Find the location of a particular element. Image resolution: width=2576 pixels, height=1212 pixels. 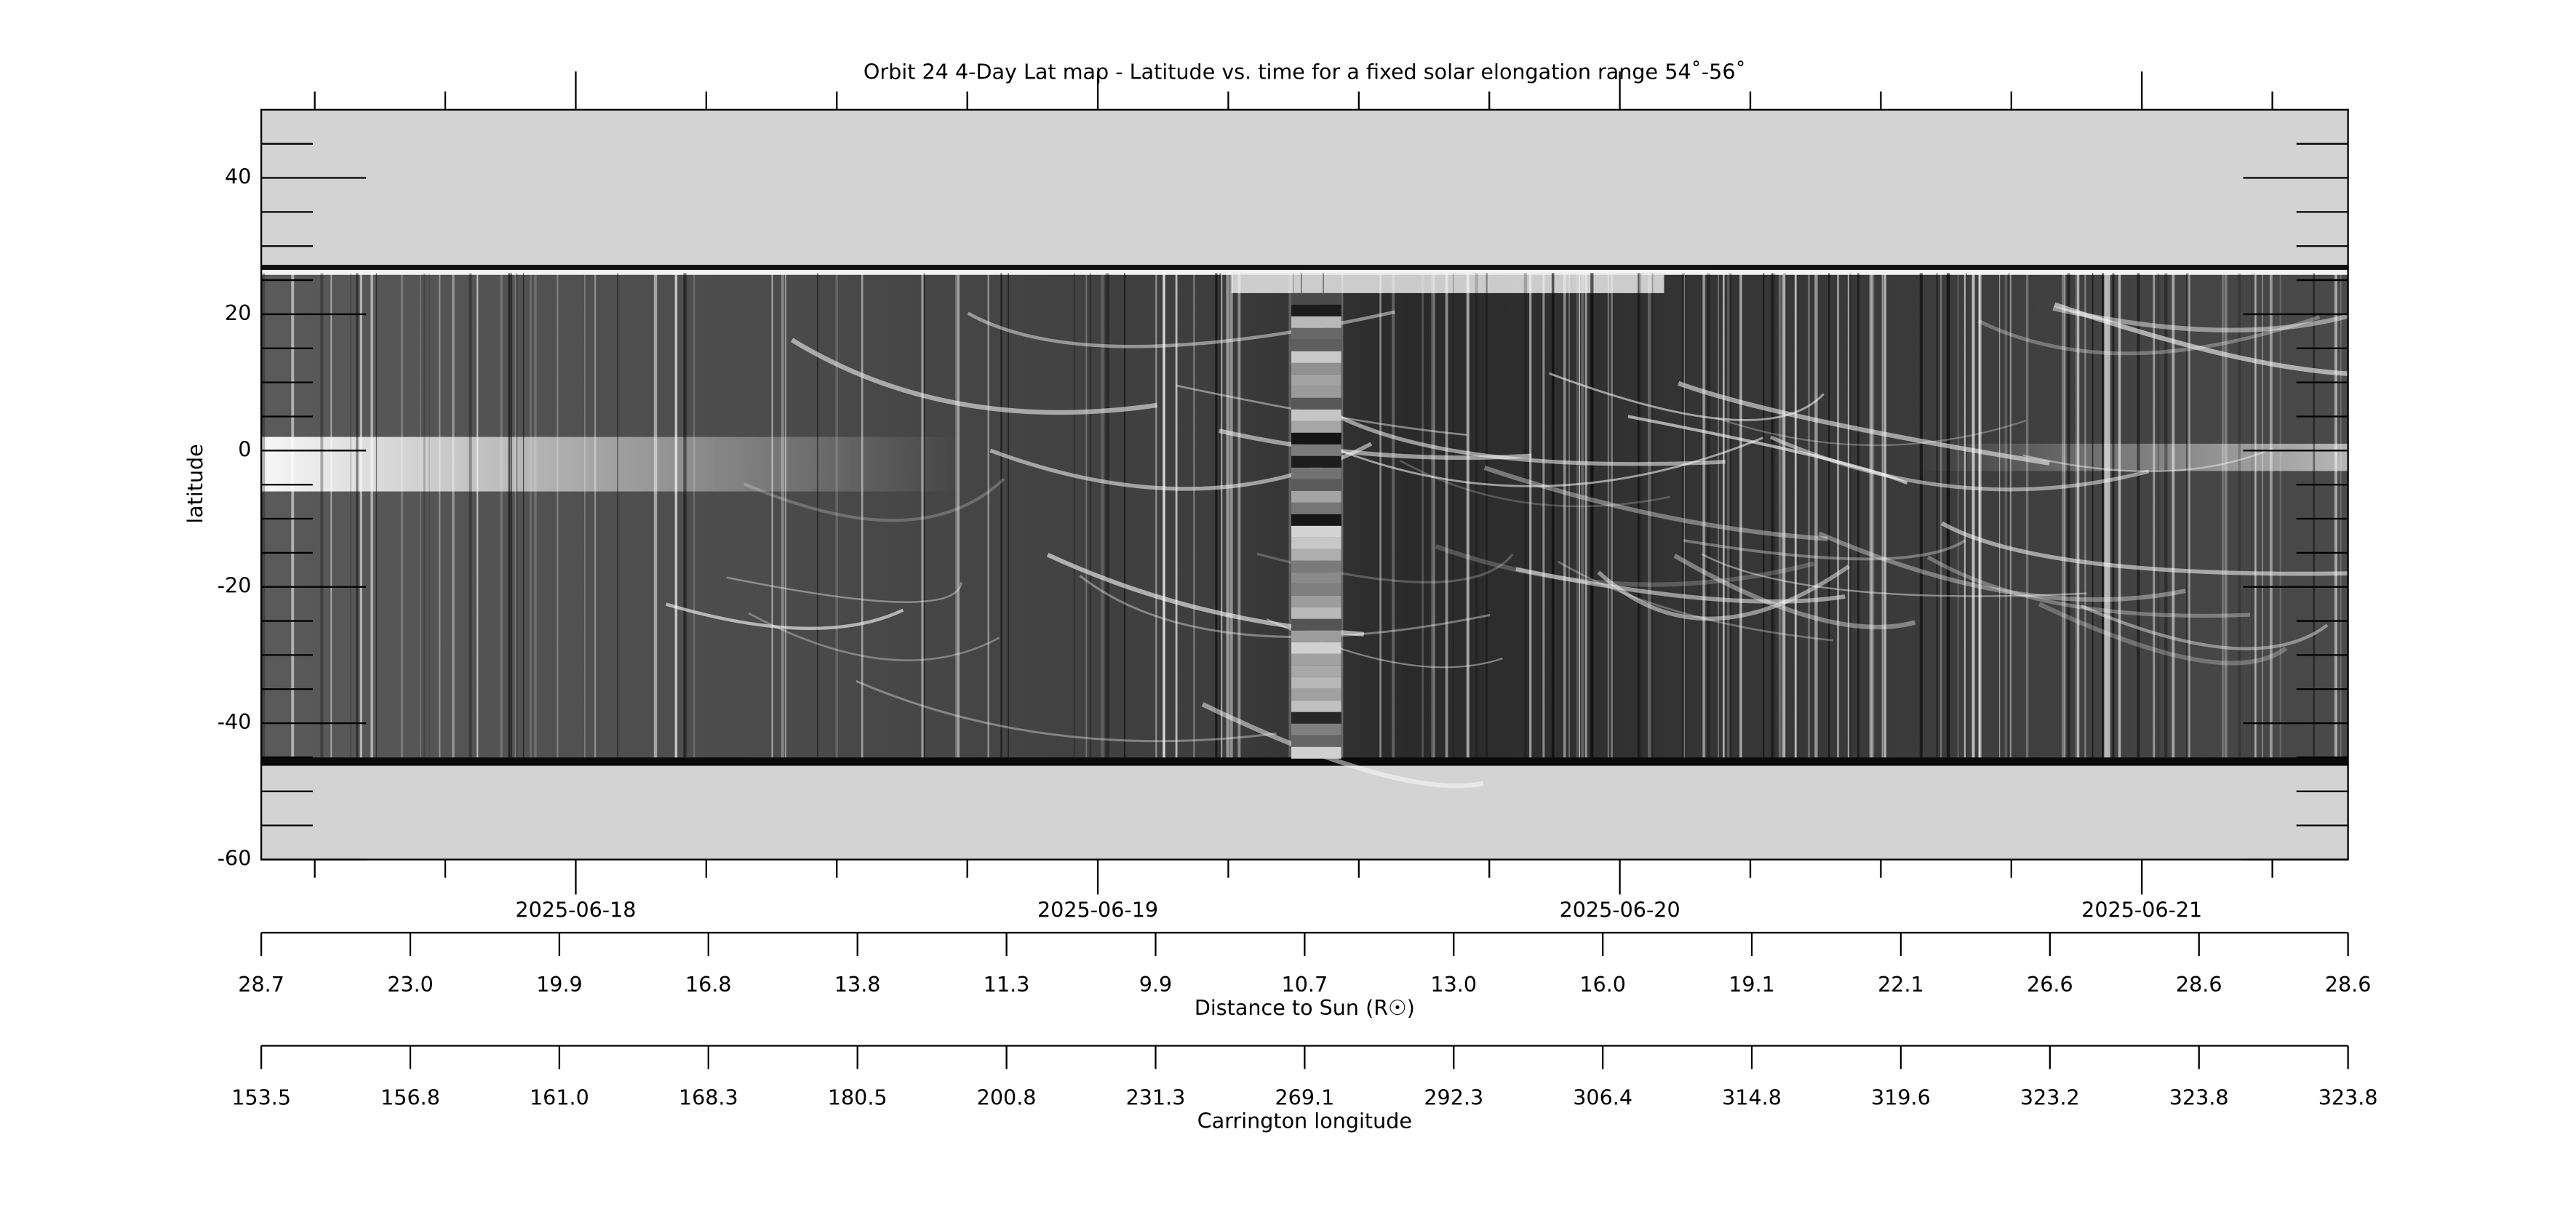

y-tick-label: 40 is located at coordinates (238, 176).